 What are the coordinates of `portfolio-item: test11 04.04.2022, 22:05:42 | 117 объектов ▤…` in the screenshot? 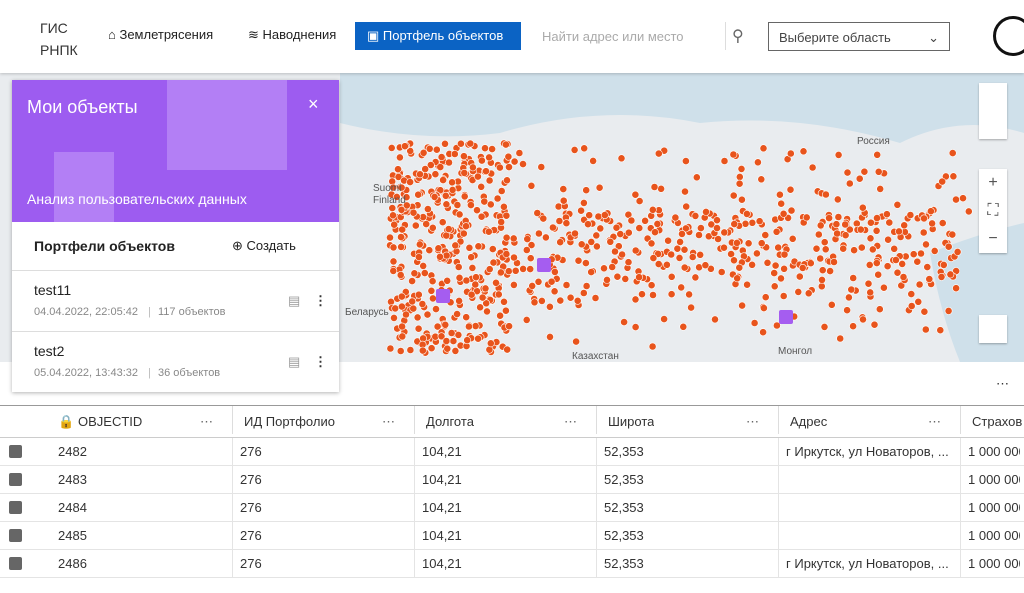 It's located at (175, 300).